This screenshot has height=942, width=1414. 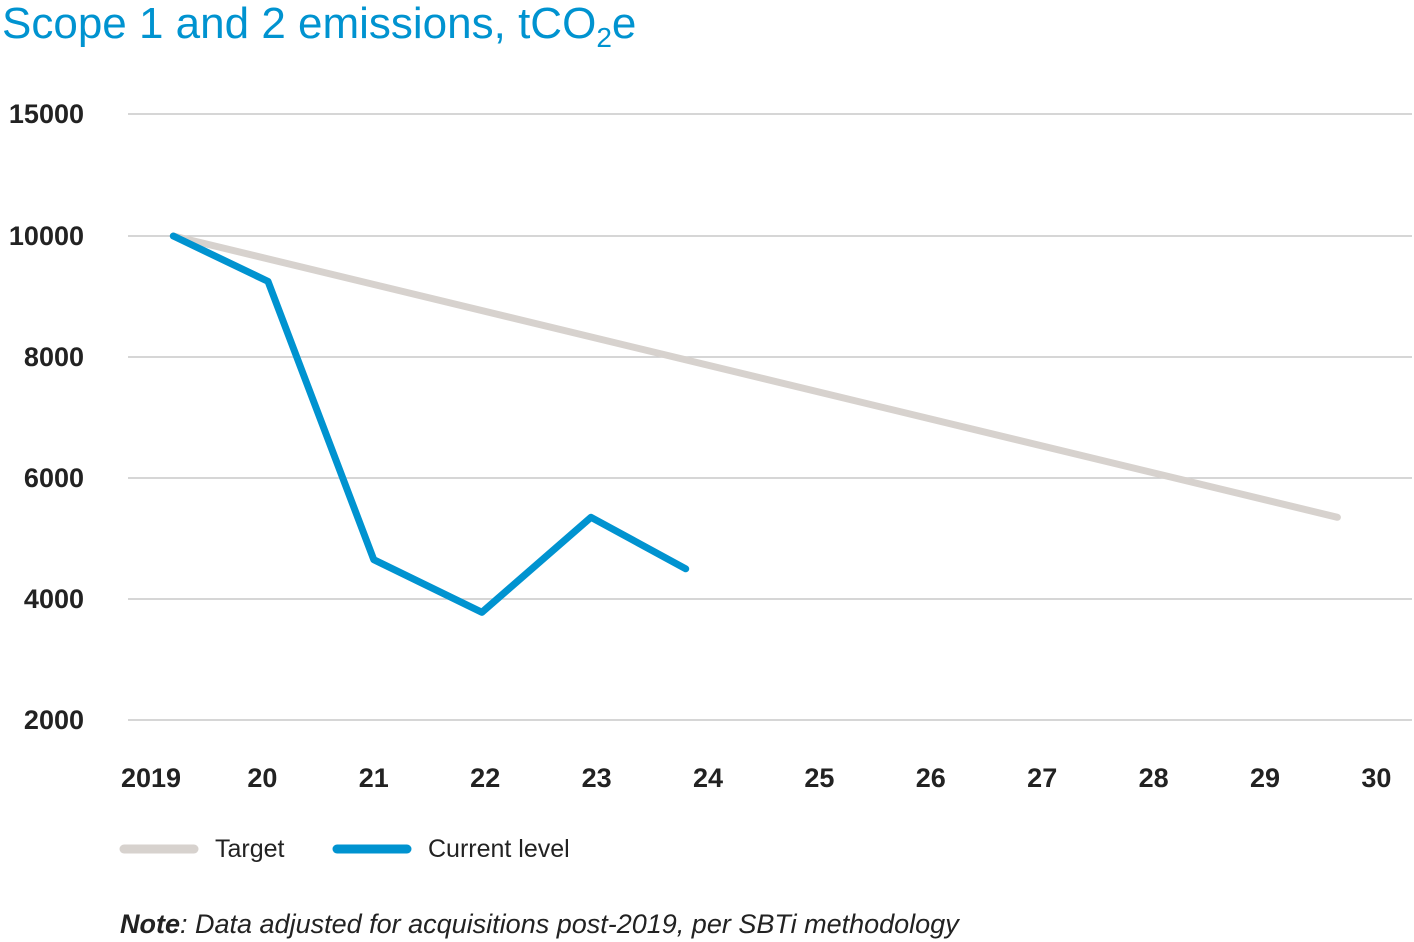 I want to click on x-tick-label: 27, so click(x=1042, y=778).